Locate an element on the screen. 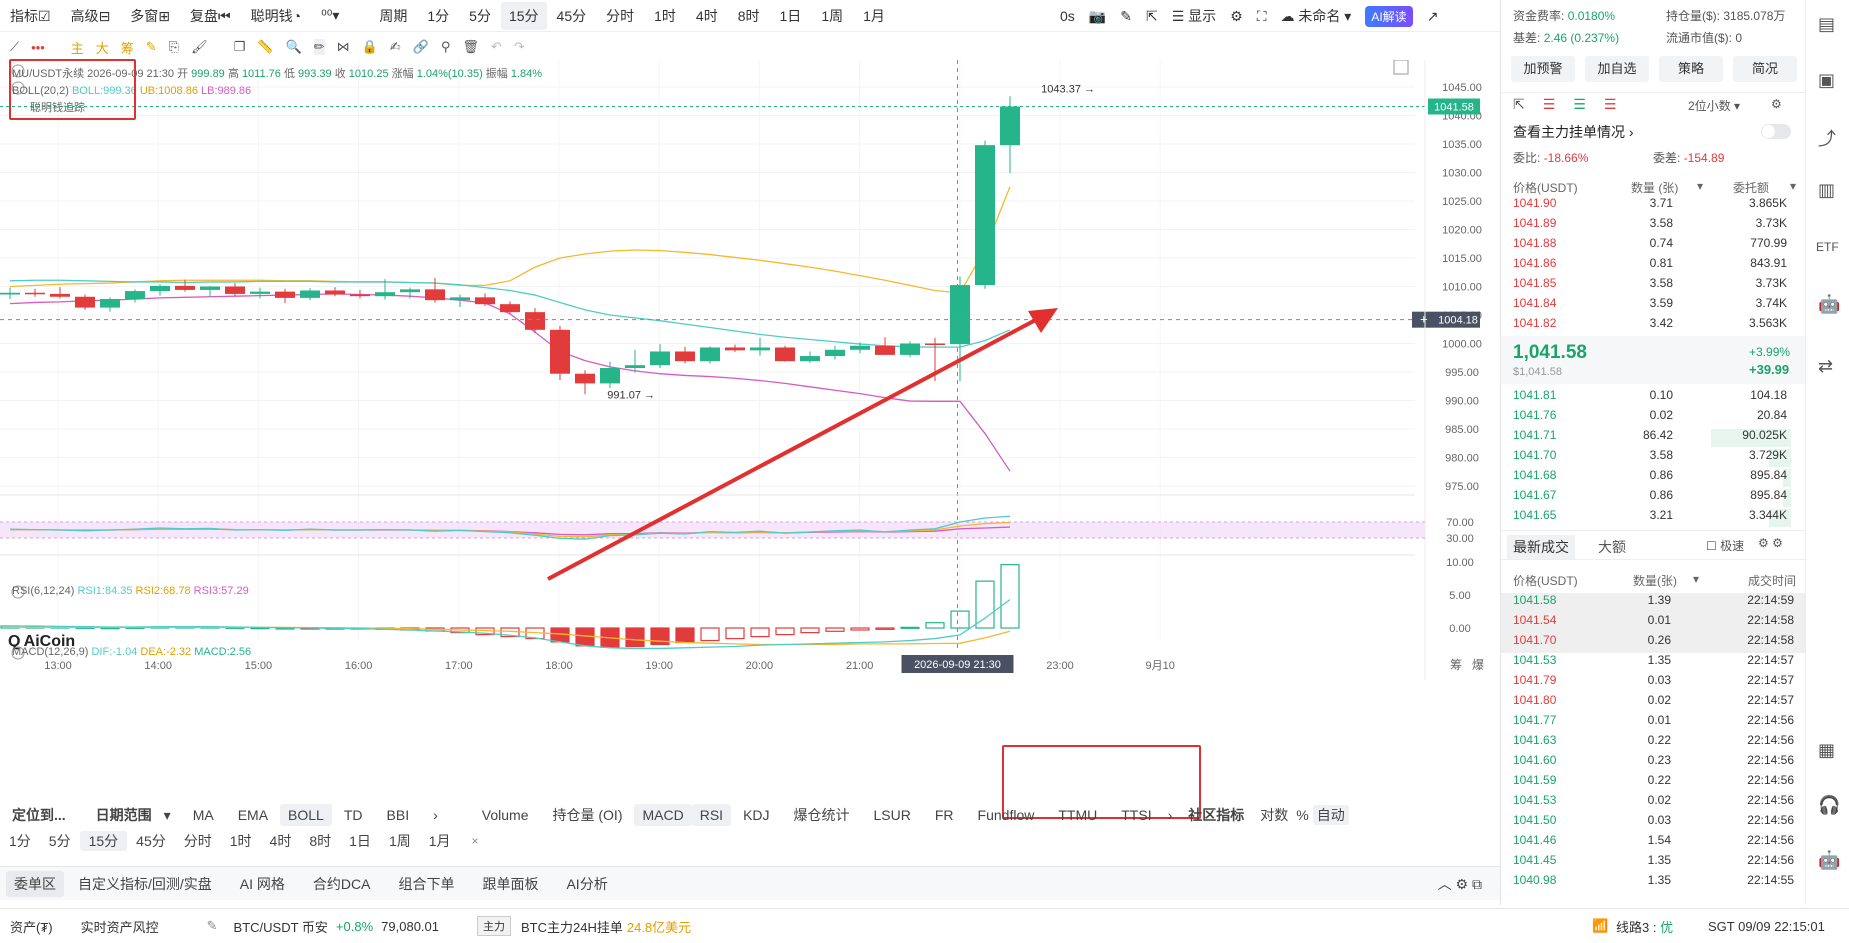 This screenshot has height=943, width=1849. orderbook-row: 1041.76 0.02 20.84 is located at coordinates (1646, 418).